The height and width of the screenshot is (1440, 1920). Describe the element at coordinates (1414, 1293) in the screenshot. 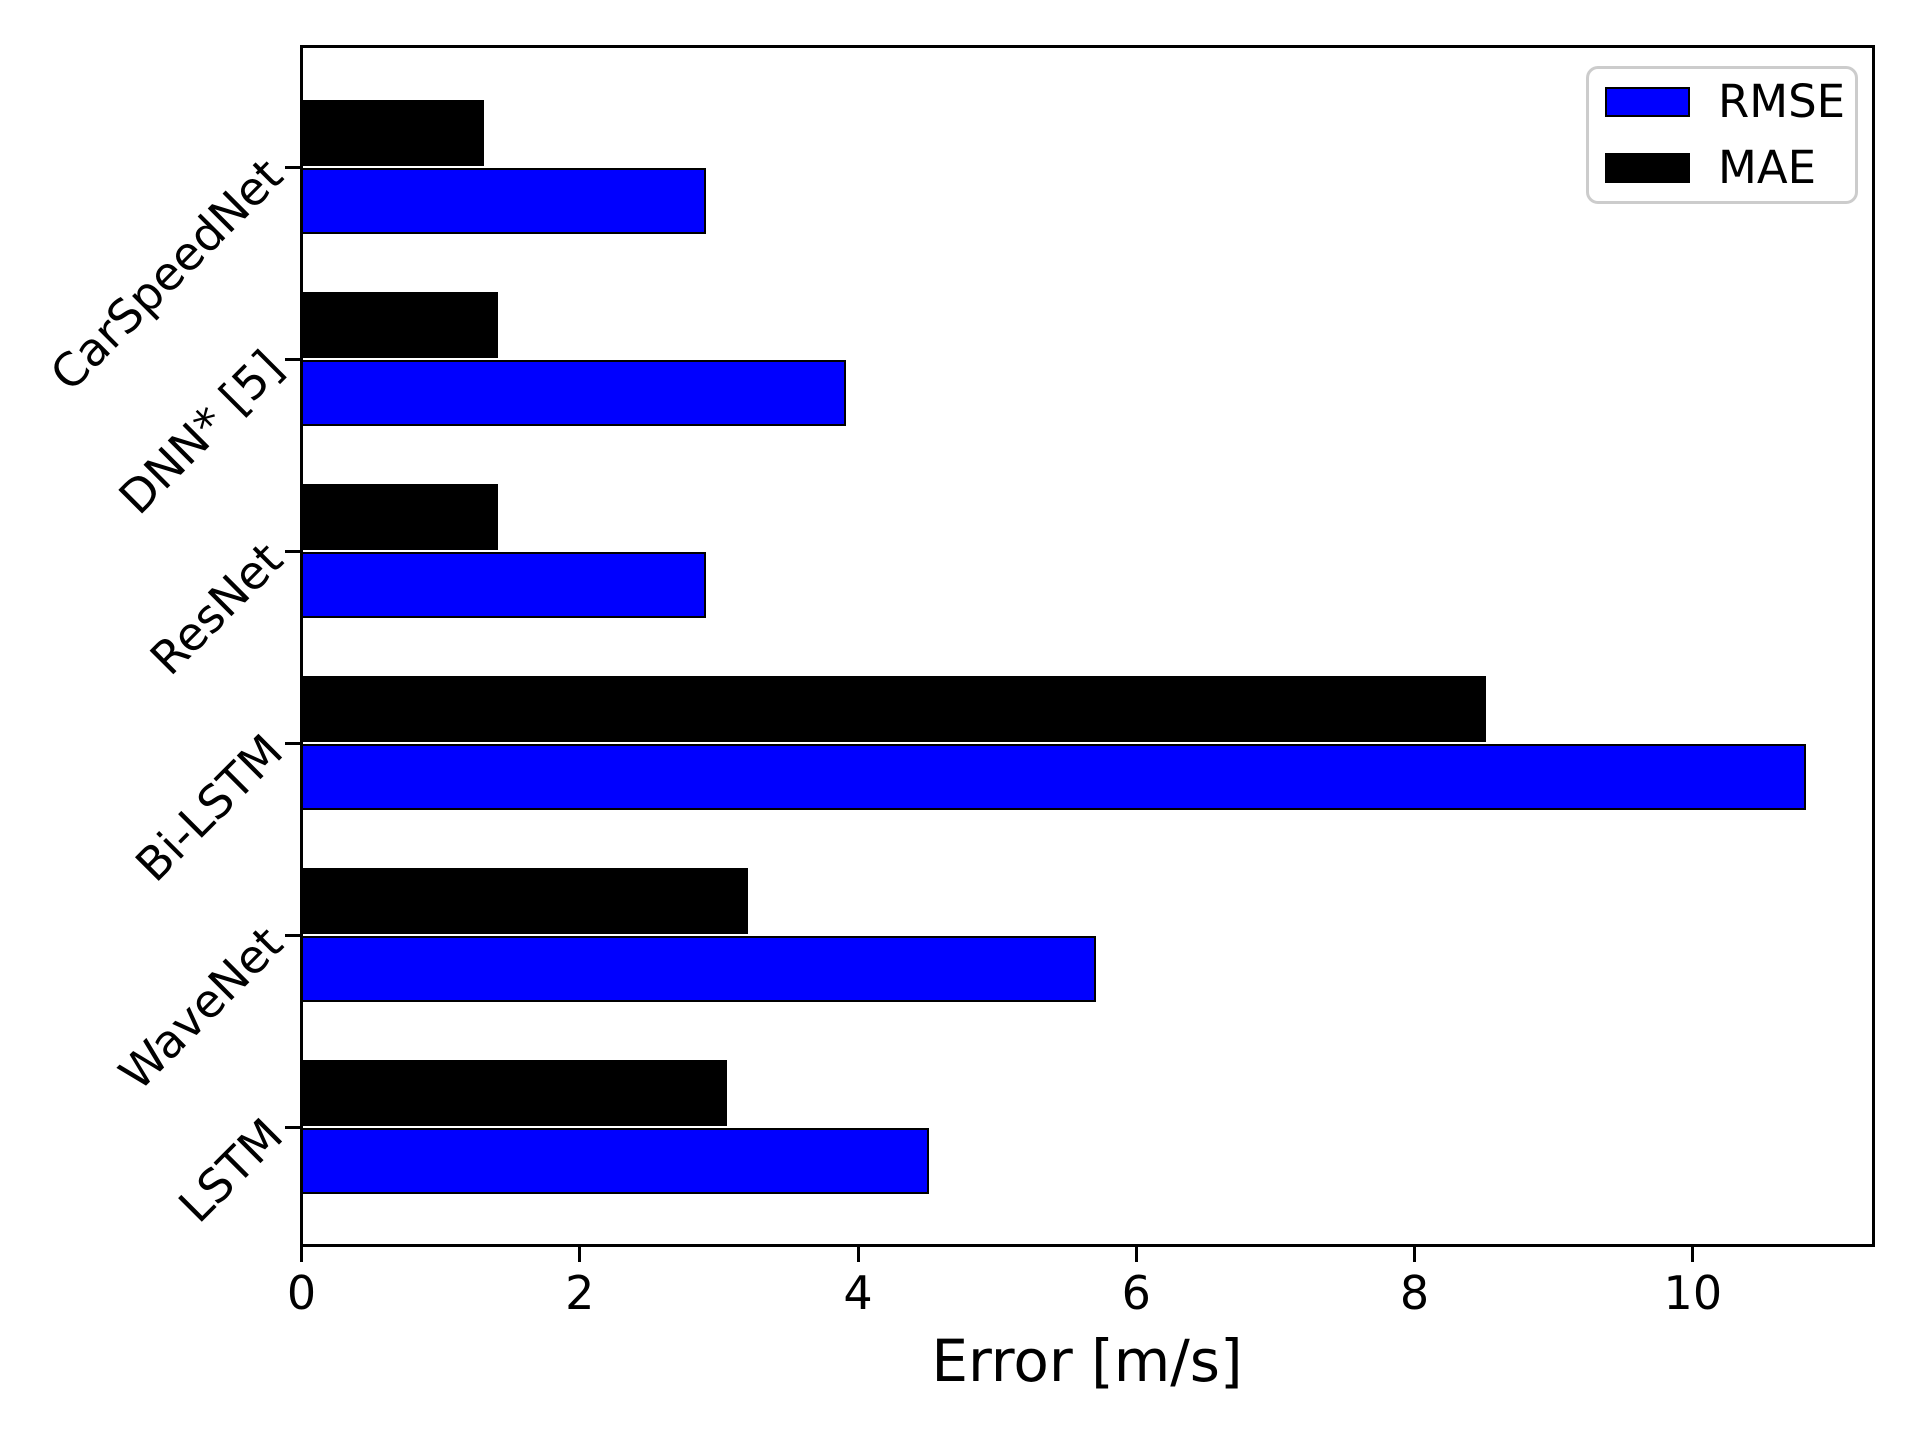

I see `x-tick-label: 8` at that location.